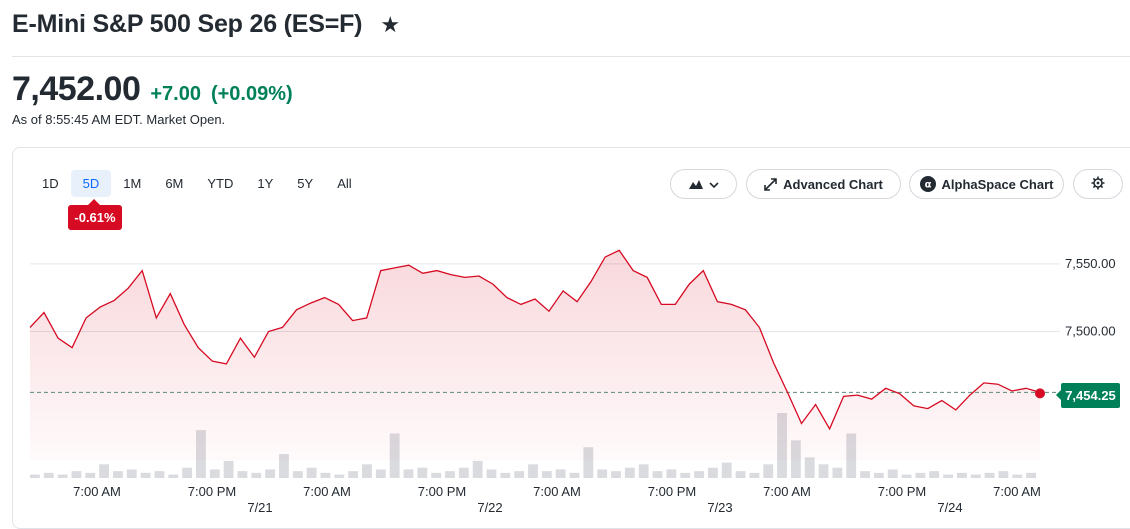 The width and height of the screenshot is (1130, 529). I want to click on range-5y: 5Y, so click(305, 183).